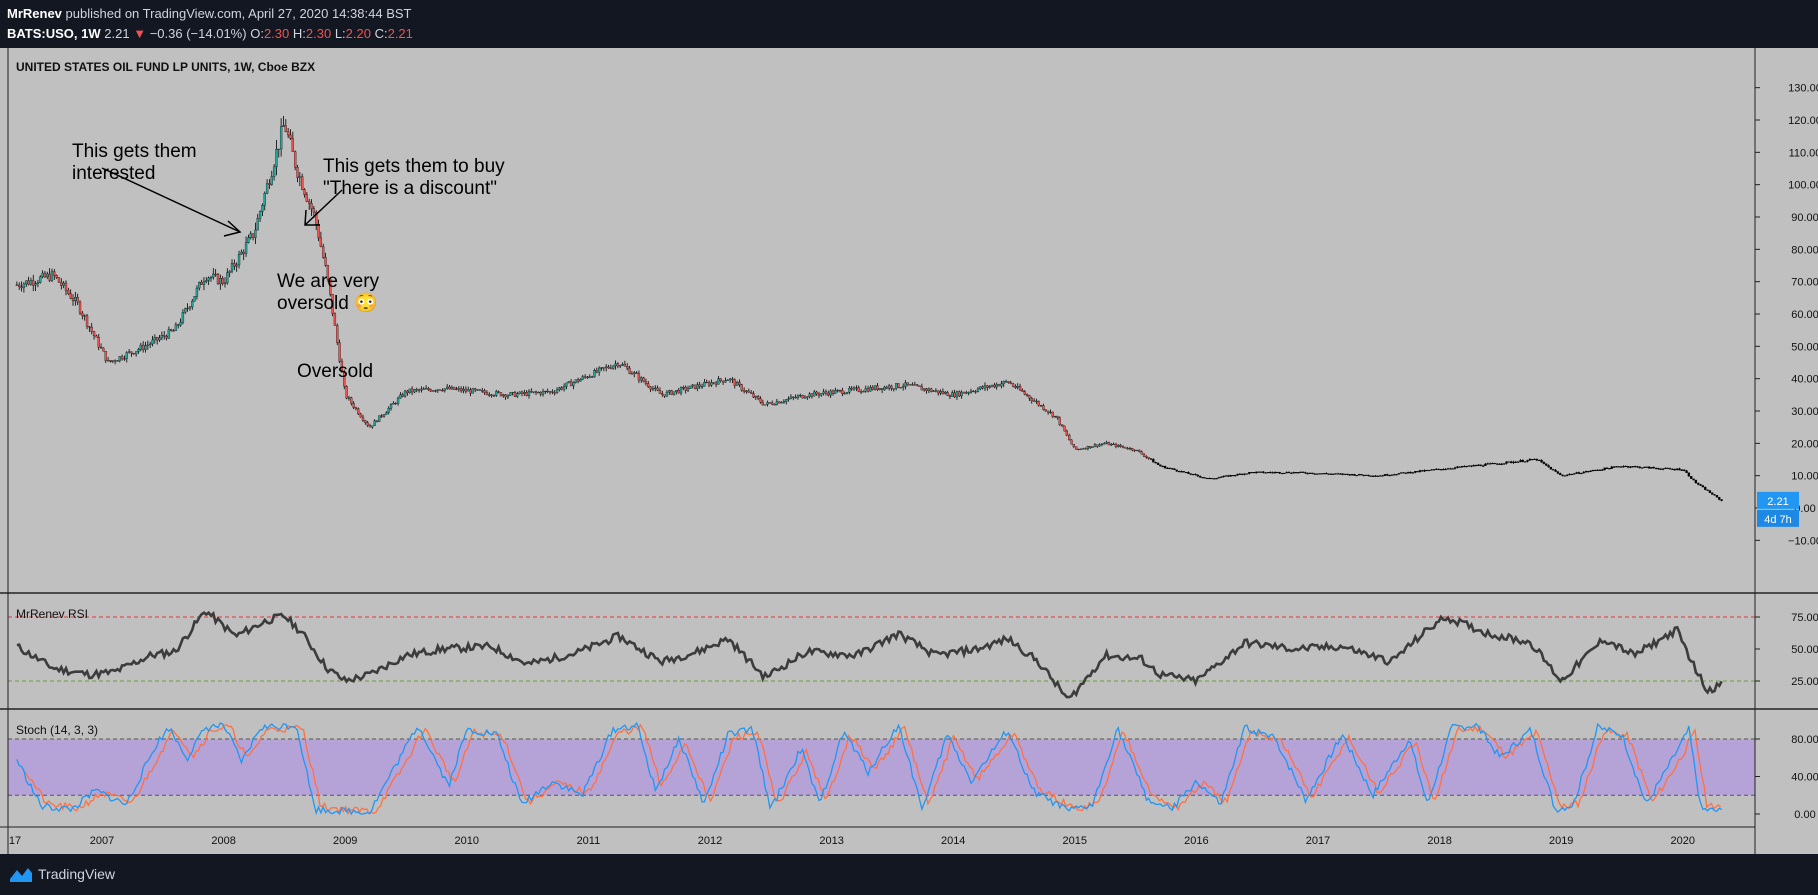  I want to click on stoch-pane, so click(881, 768).